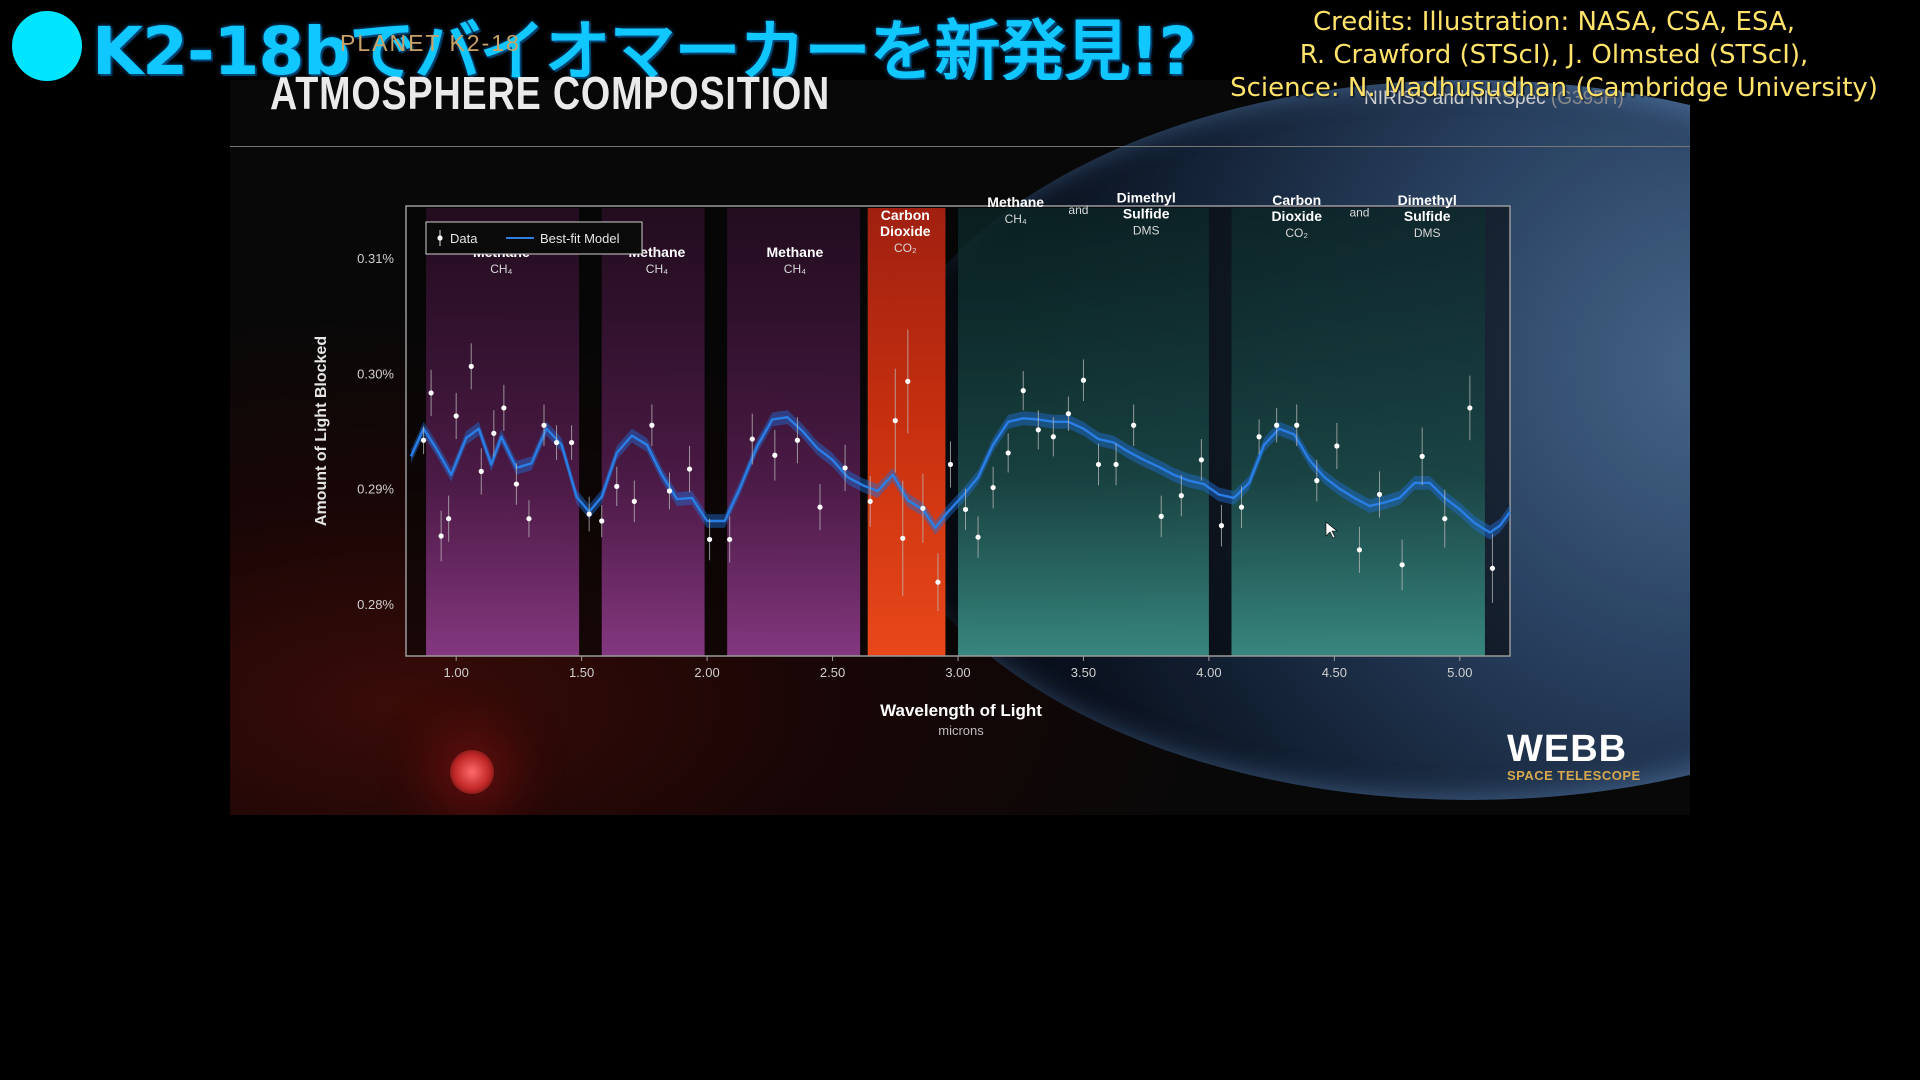 Image resolution: width=1920 pixels, height=1080 pixels. Describe the element at coordinates (1015, 202) in the screenshot. I see `band-label-5-line-1: Methane` at that location.